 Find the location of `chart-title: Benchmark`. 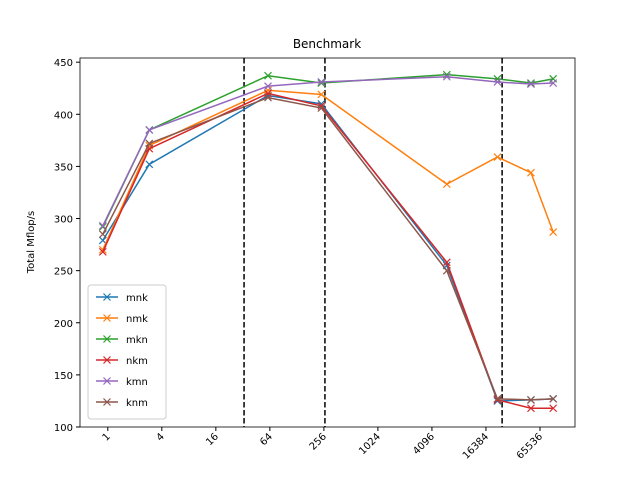

chart-title: Benchmark is located at coordinates (327, 44).